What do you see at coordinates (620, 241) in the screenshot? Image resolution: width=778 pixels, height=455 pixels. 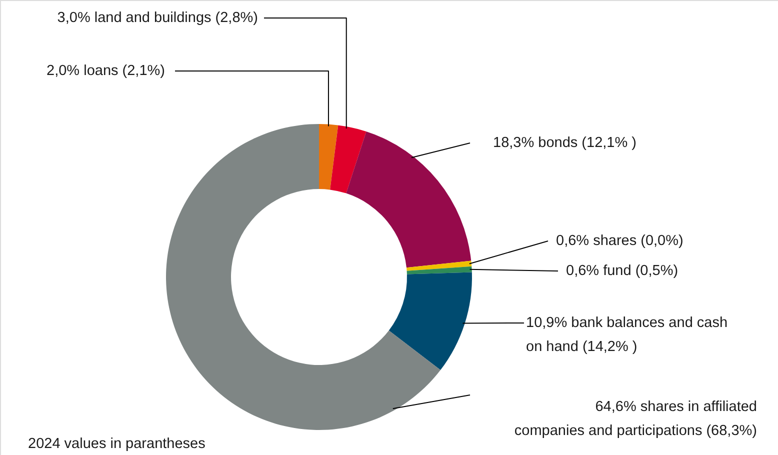 I see `slice-label: 0,6% shares (0,0%)` at bounding box center [620, 241].